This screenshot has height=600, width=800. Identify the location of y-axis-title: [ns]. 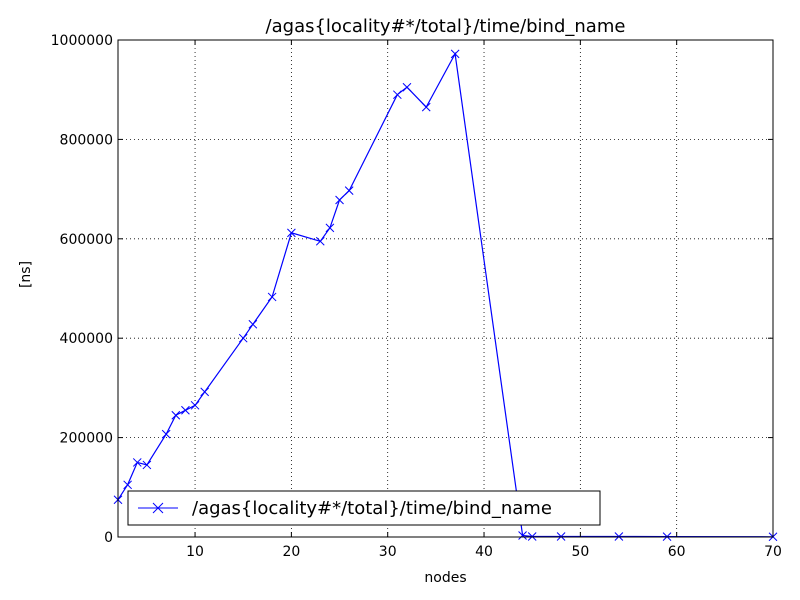
(26, 274).